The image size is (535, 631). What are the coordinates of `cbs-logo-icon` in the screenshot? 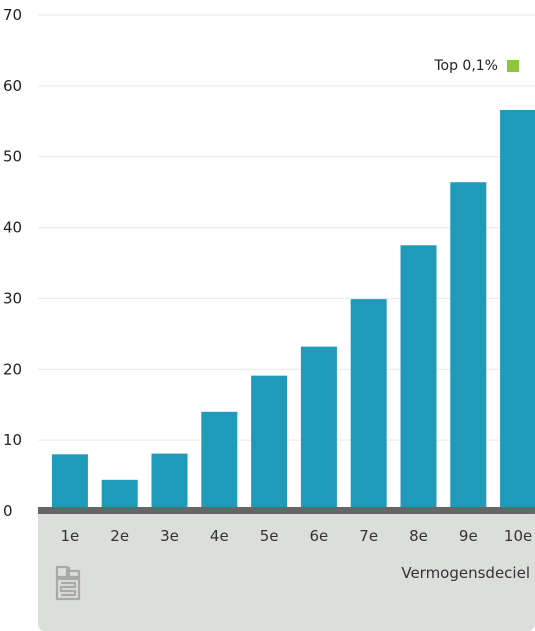 It's located at (68, 583).